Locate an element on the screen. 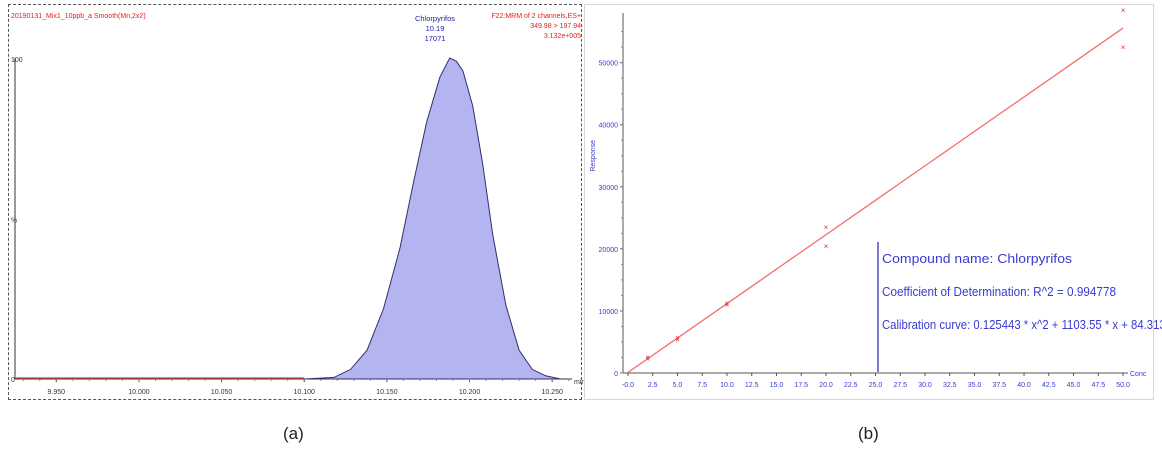 This screenshot has width=1162, height=454. peak-label-line: 17071 is located at coordinates (435, 38).